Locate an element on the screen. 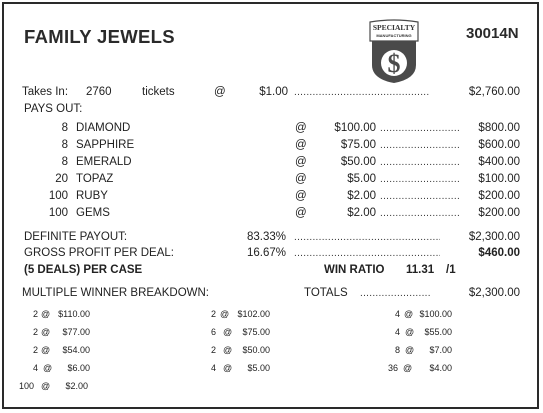 This screenshot has width=543, height=413. totals-label: TOTALS is located at coordinates (326, 293).